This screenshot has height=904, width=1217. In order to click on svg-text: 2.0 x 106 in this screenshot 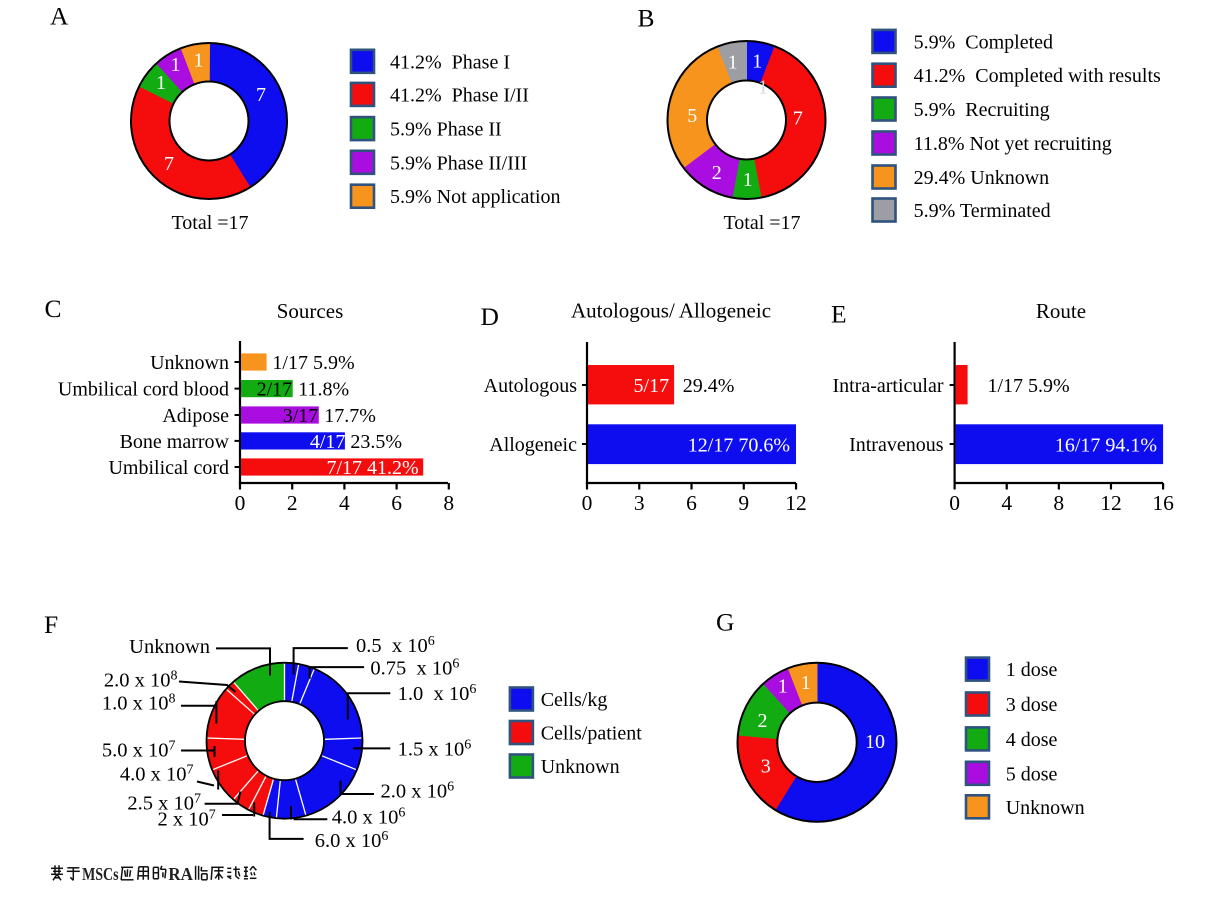, I will do `click(418, 791)`.